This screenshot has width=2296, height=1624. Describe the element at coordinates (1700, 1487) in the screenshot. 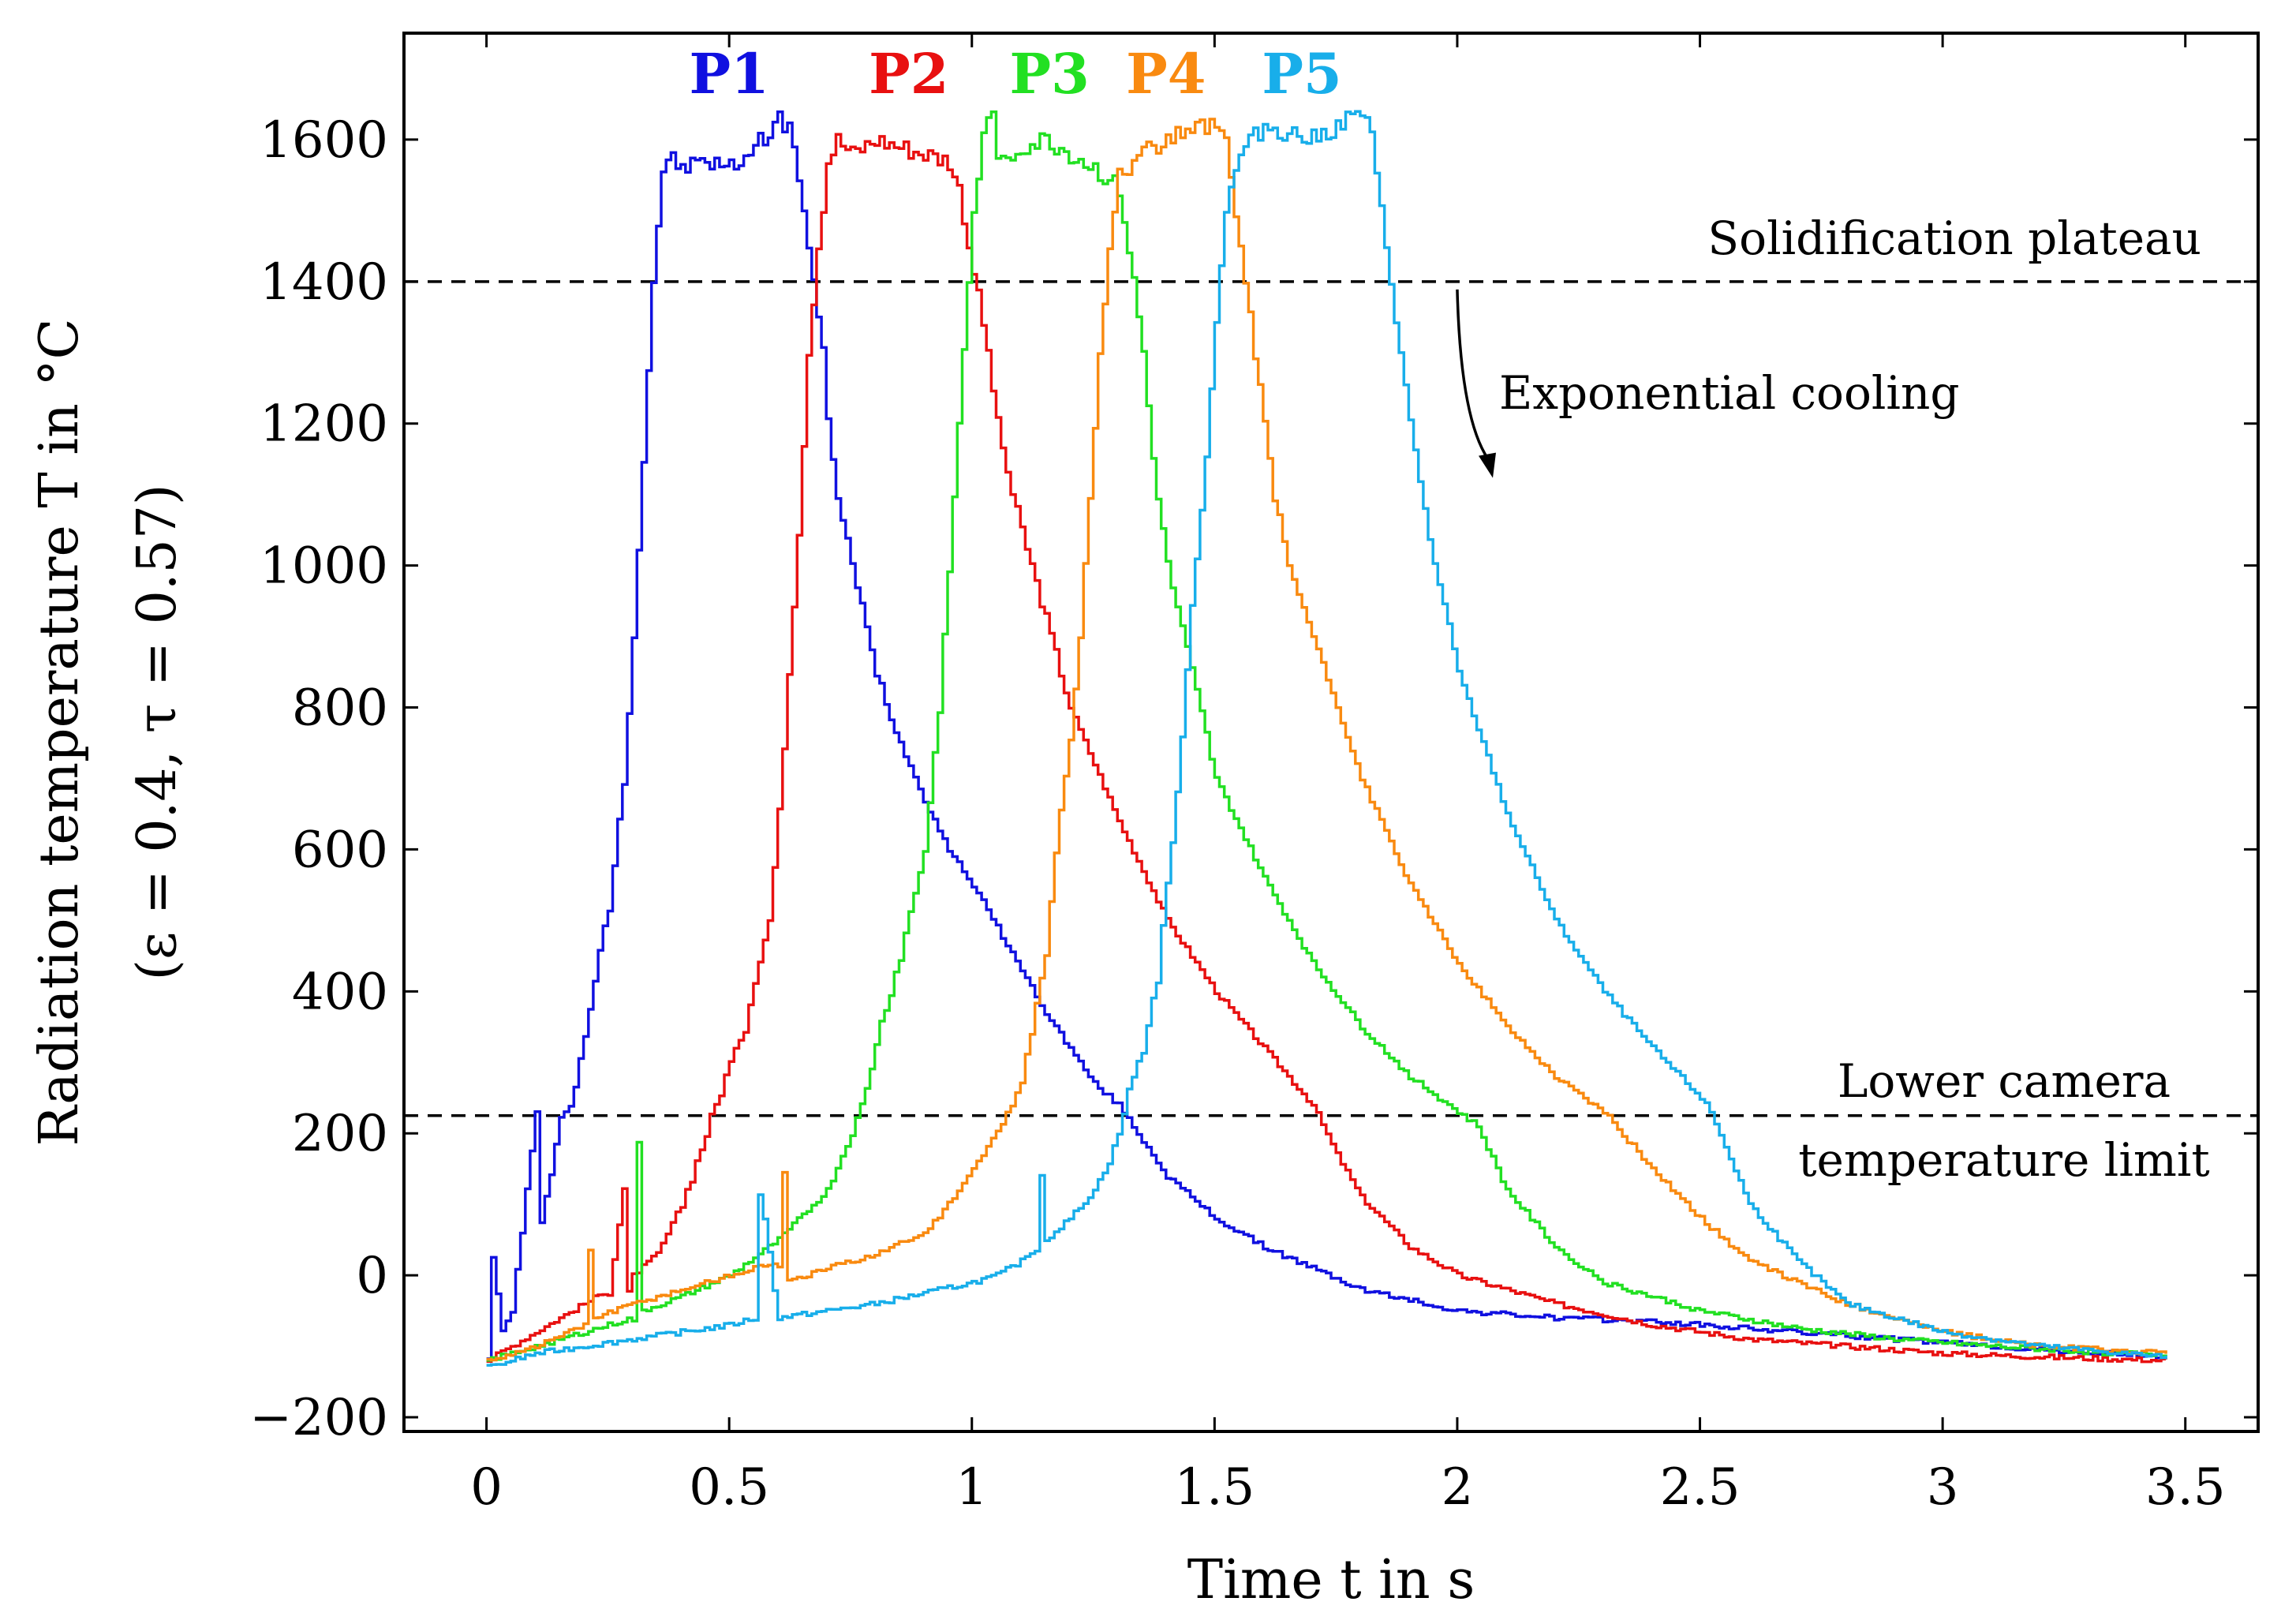

I see `x-tick-label: 2.5` at that location.